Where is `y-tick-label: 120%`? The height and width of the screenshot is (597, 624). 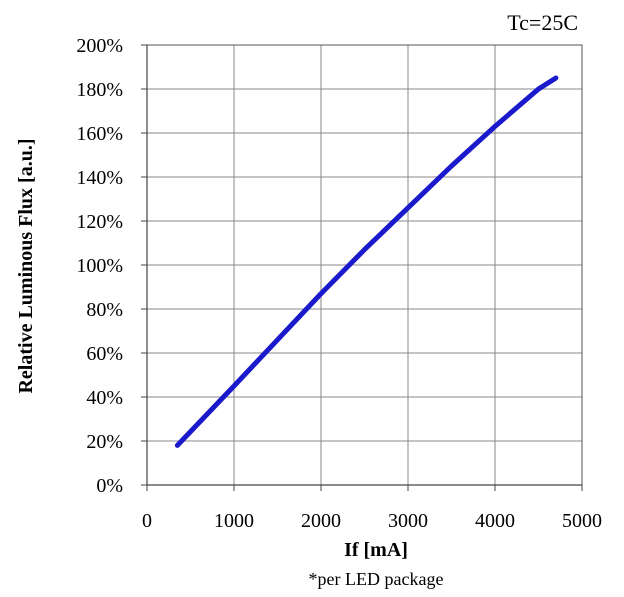 y-tick-label: 120% is located at coordinates (99, 222).